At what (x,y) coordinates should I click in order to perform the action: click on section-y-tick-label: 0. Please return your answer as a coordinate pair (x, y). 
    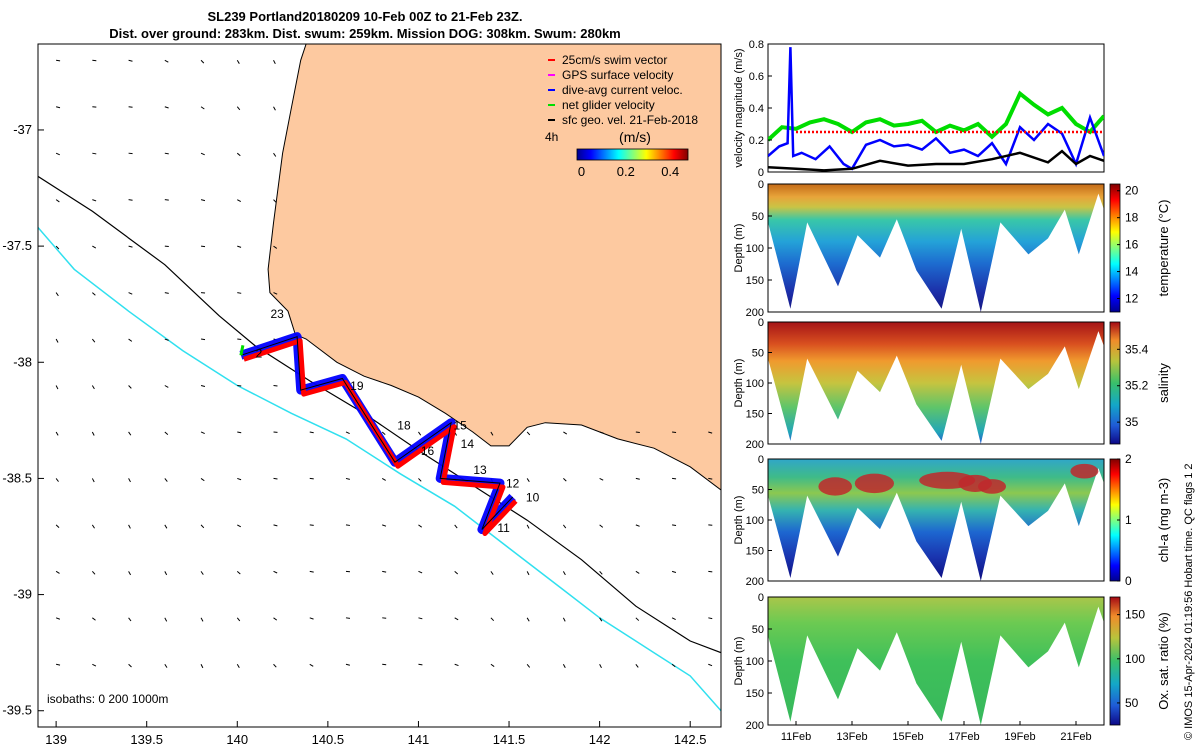
    Looking at the image, I should click on (761, 323).